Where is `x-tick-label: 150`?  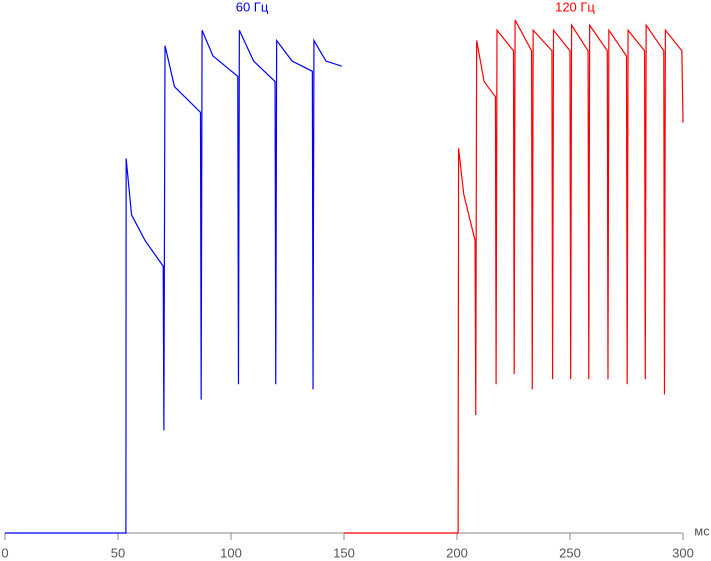
x-tick-label: 150 is located at coordinates (344, 552).